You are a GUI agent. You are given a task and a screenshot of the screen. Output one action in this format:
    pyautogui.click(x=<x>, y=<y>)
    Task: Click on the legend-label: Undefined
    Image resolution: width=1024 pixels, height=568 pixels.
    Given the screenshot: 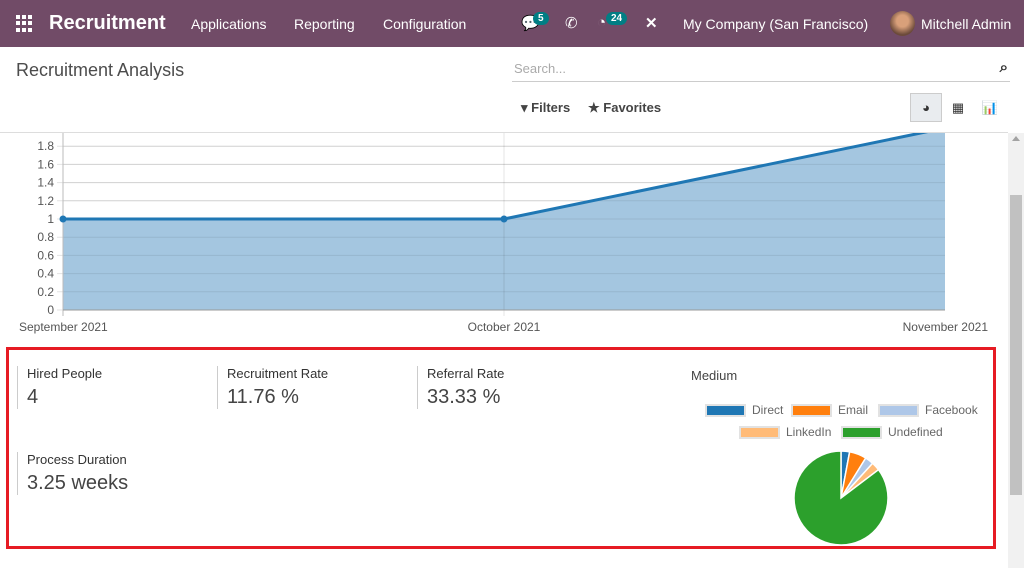 What is the action you would take?
    pyautogui.click(x=915, y=432)
    